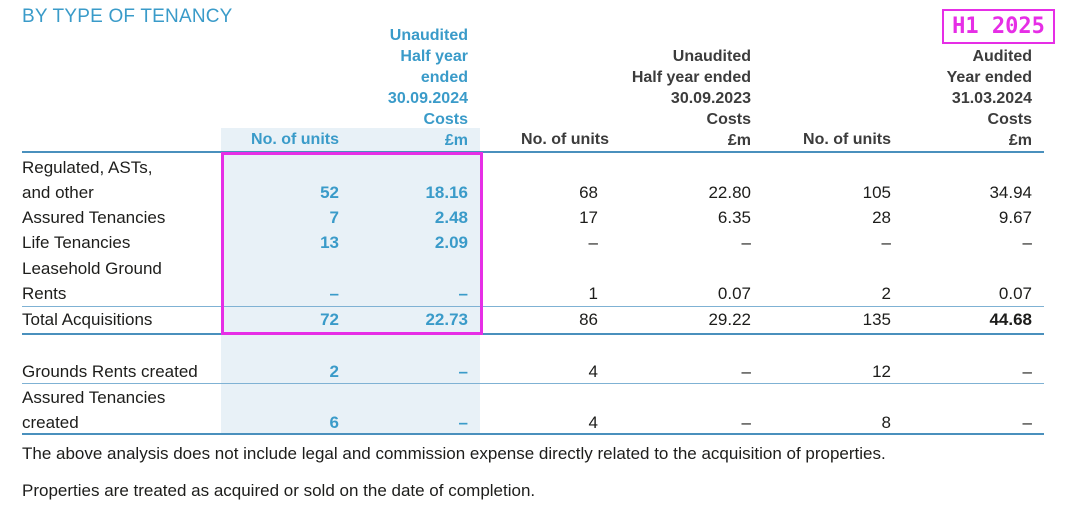  Describe the element at coordinates (463, 371) in the screenshot. I see `ground-rents-created-current-costs: –` at that location.